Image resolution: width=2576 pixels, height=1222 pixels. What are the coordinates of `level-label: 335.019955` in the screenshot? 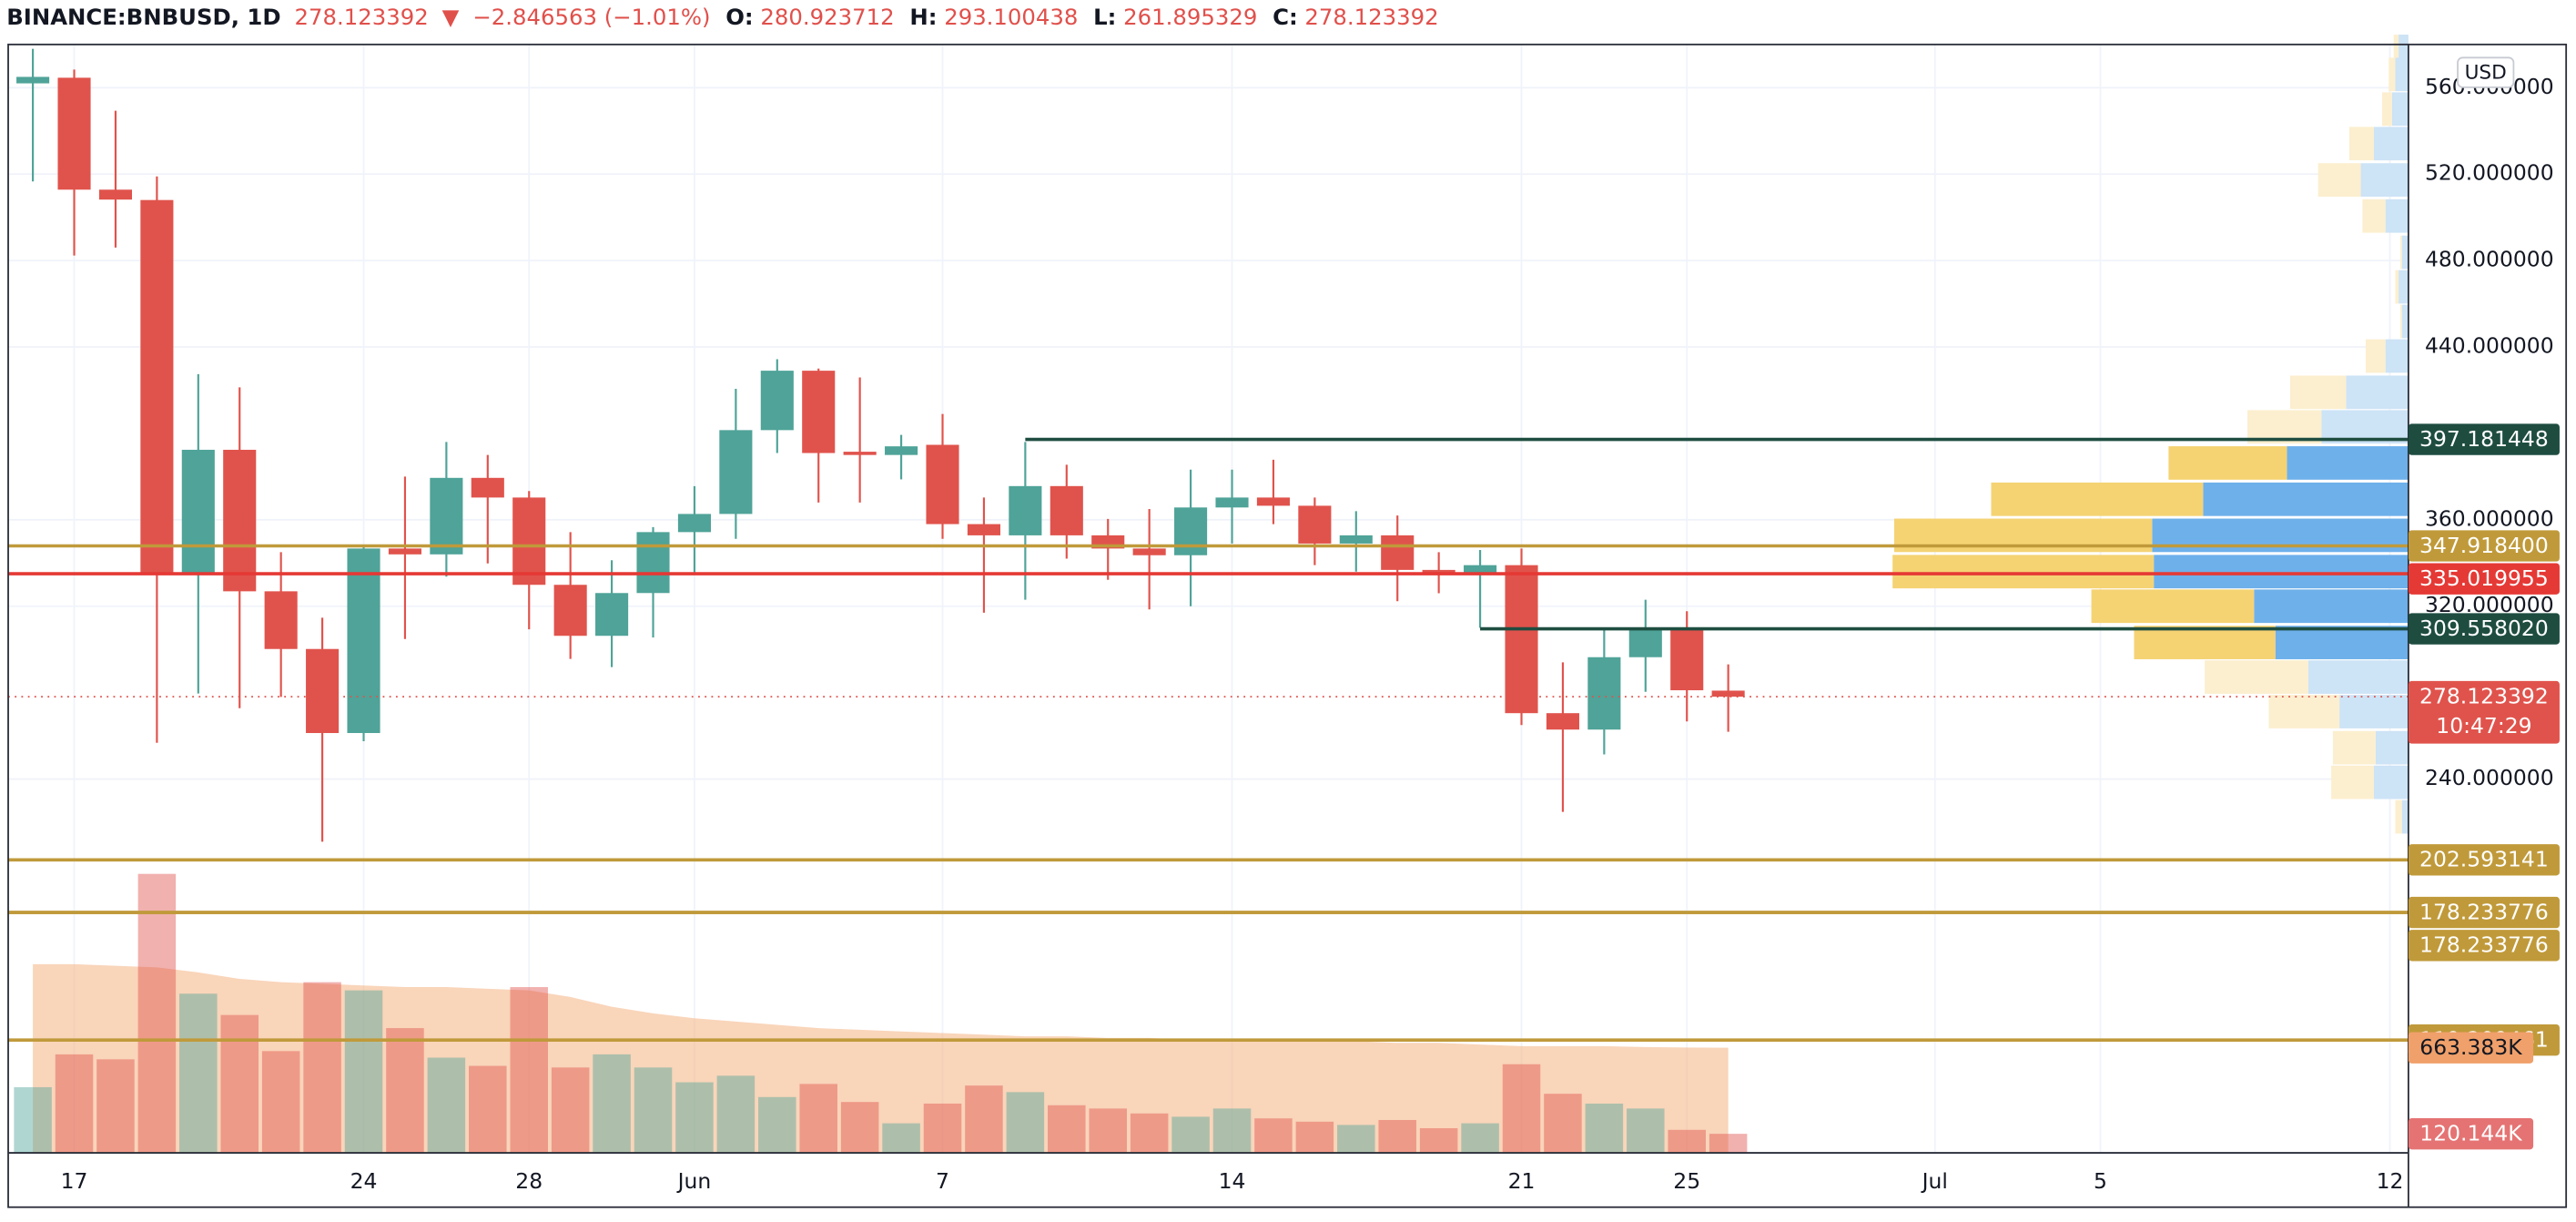 It's located at (2484, 578).